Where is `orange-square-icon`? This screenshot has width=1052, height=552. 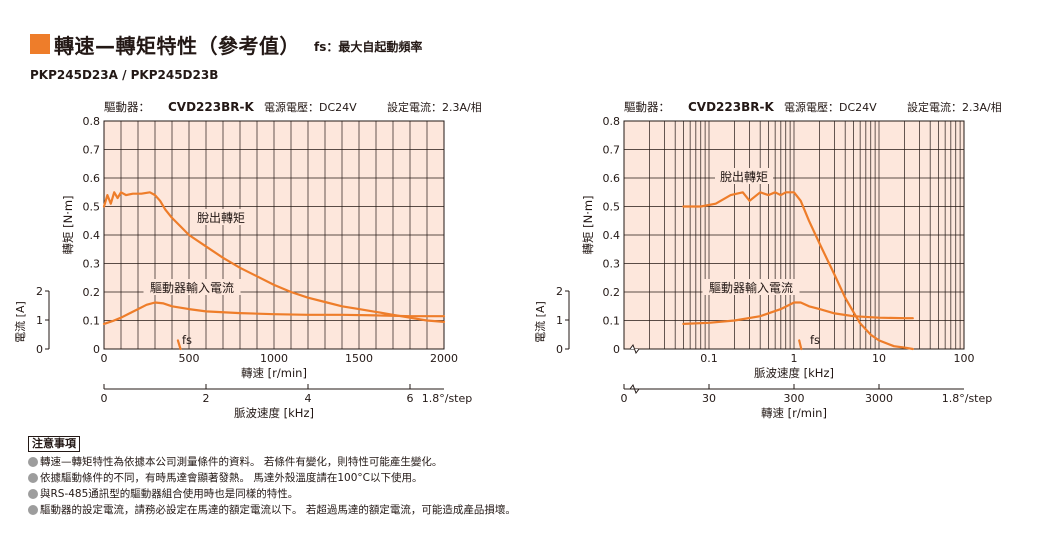
orange-square-icon is located at coordinates (40, 44).